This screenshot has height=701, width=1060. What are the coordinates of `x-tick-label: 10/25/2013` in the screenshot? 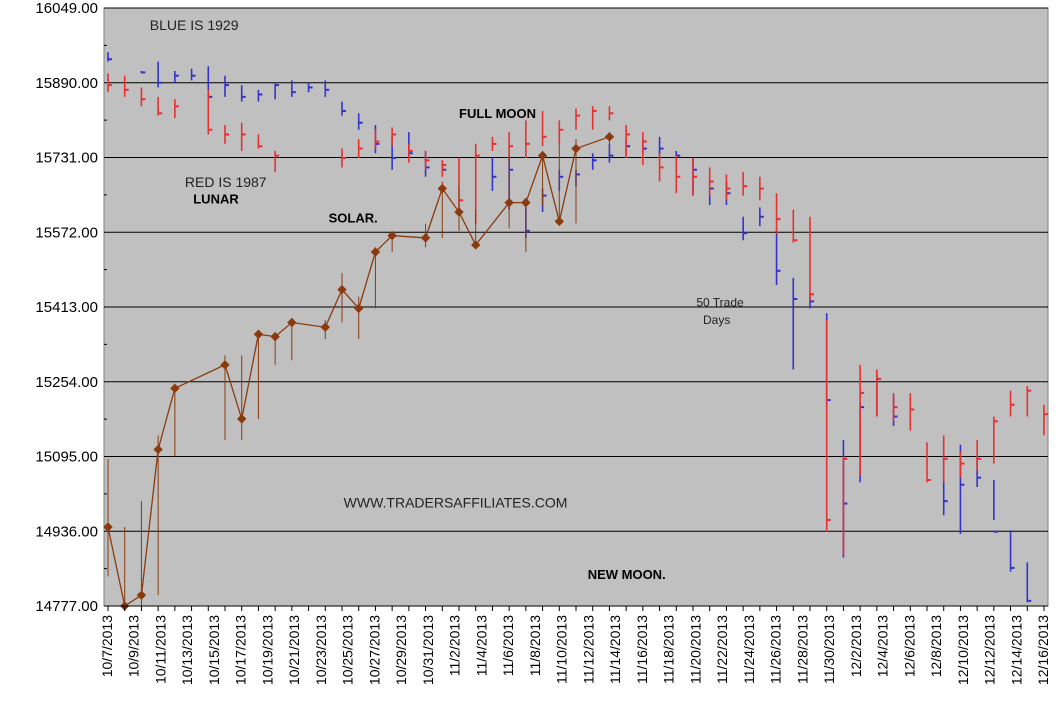 It's located at (348, 650).